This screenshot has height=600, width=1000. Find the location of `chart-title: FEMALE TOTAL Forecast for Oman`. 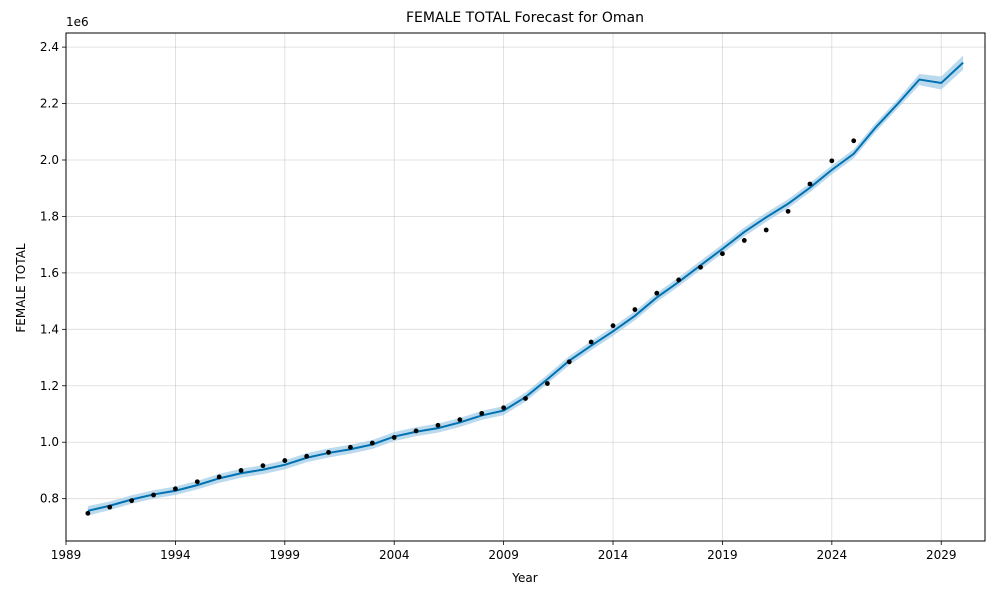

chart-title: FEMALE TOTAL Forecast for Oman is located at coordinates (525, 18).